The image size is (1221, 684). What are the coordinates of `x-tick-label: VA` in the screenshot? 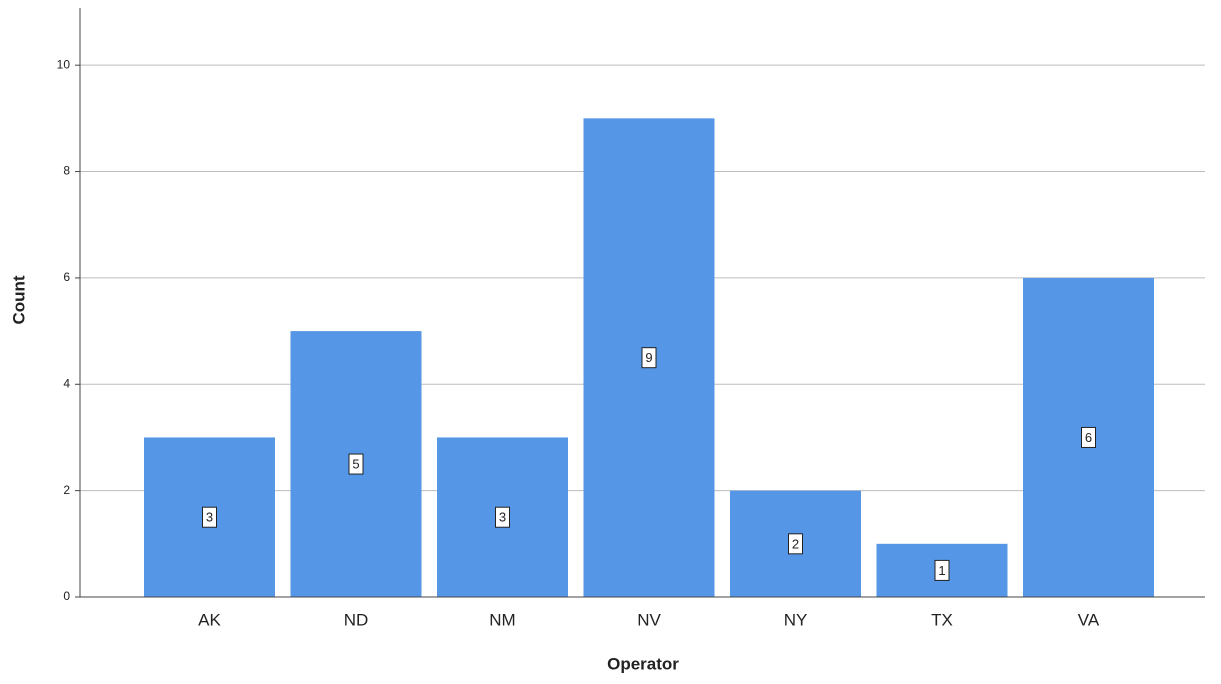 It's located at (1089, 619).